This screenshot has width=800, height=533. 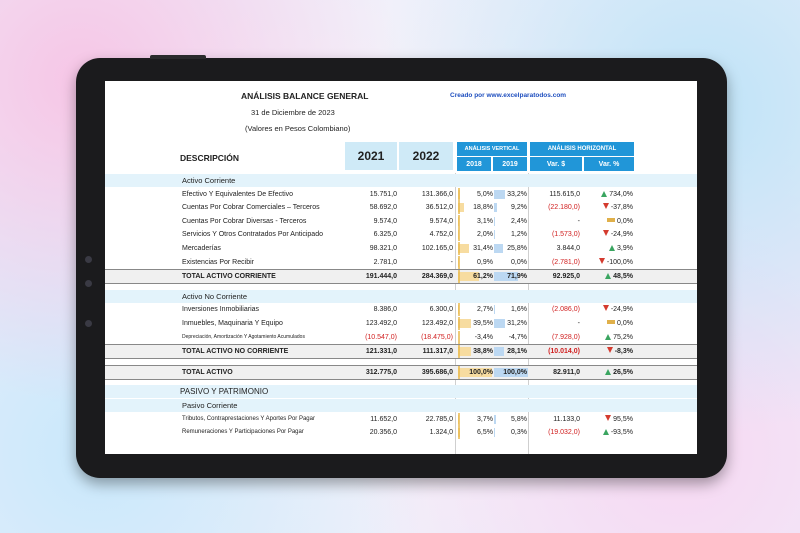 What do you see at coordinates (441, 235) in the screenshot?
I see `value-2022: 4.752,0` at bounding box center [441, 235].